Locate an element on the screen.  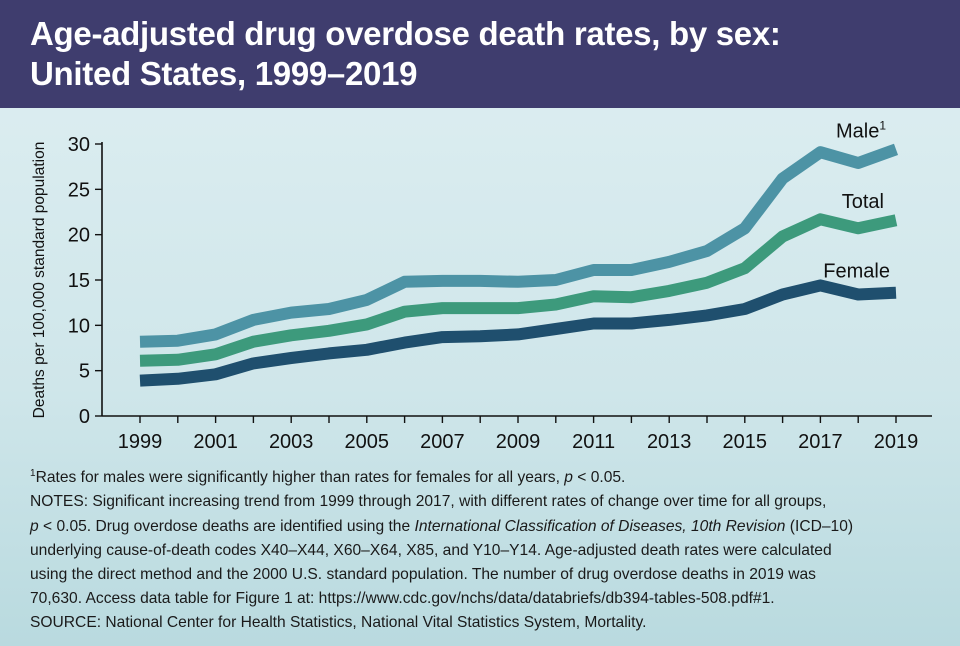
series-label-female: Female is located at coordinates (856, 272).